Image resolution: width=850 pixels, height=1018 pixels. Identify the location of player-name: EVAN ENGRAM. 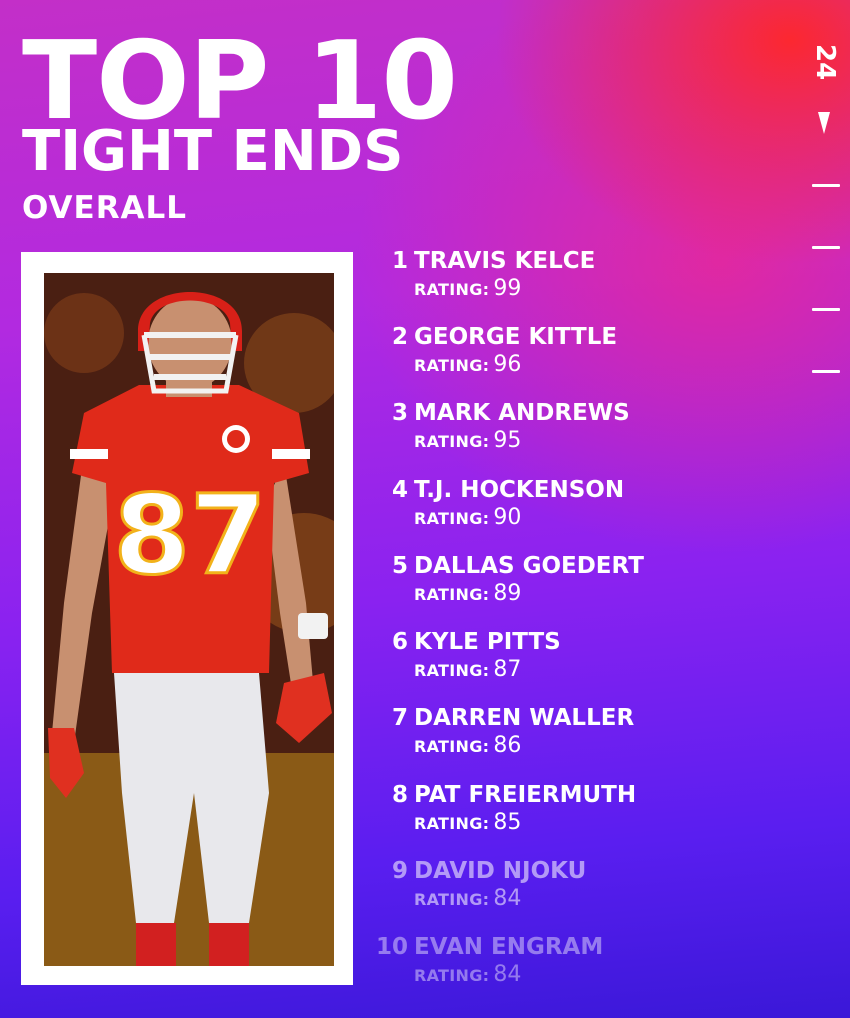
(509, 947).